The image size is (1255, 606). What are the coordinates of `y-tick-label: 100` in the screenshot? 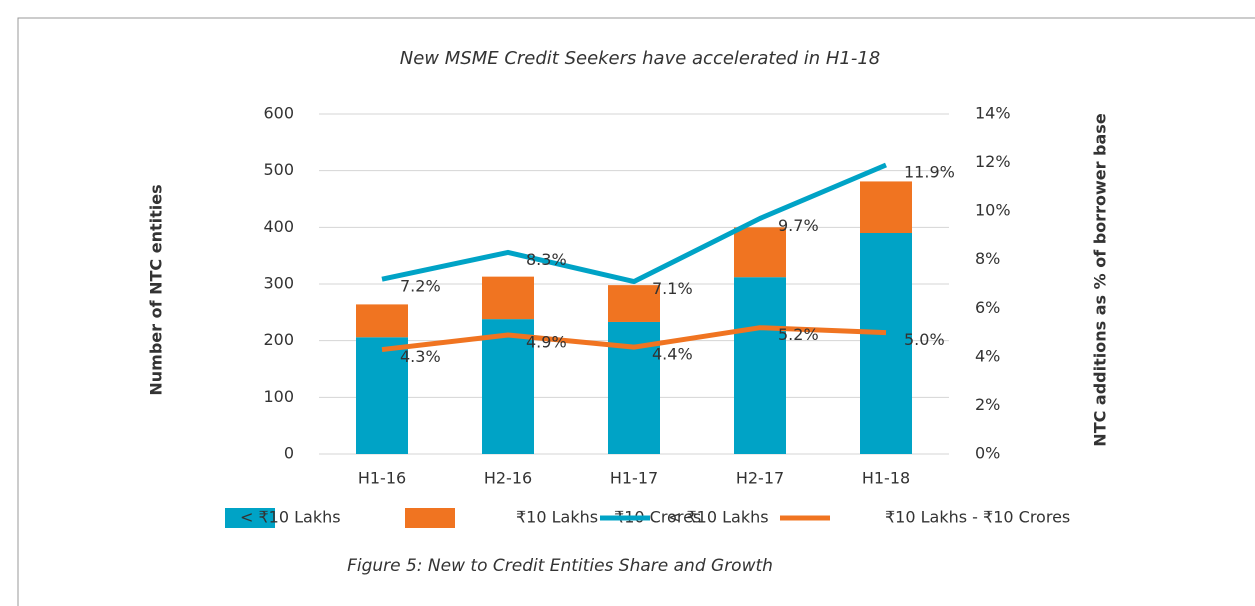 It's located at (278, 396).